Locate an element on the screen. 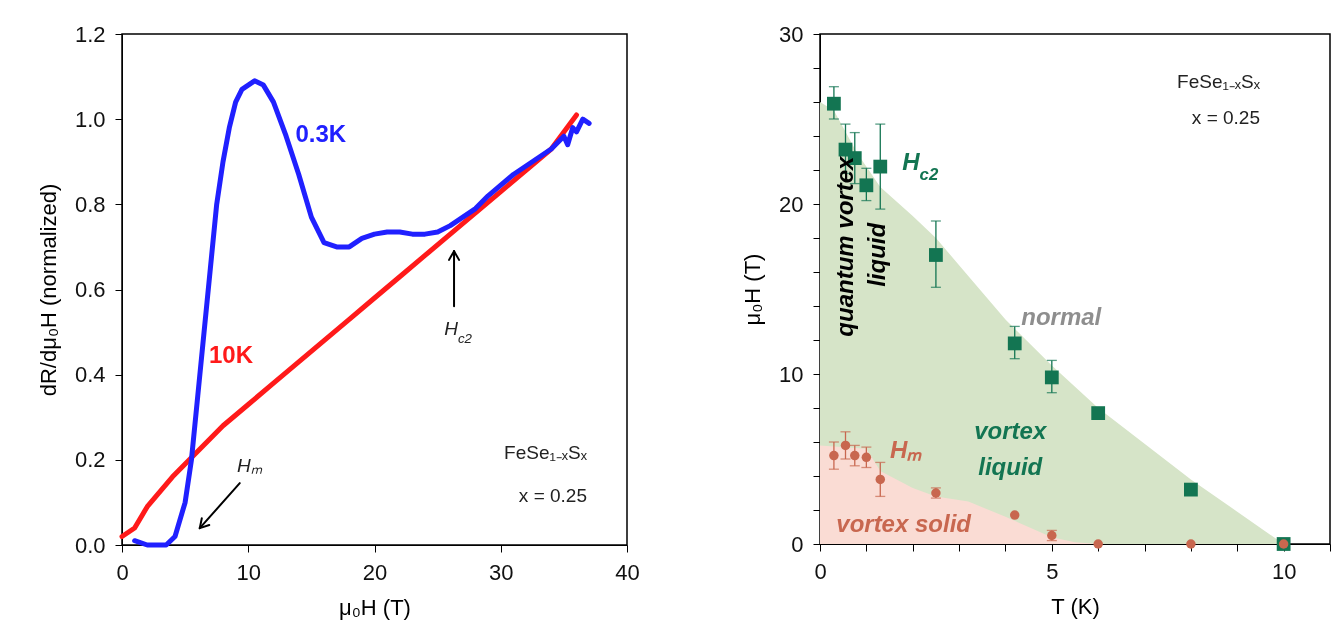 The width and height of the screenshot is (1335, 637). y-axis-title: dR/dμ₀H (normalized) is located at coordinates (48, 290).